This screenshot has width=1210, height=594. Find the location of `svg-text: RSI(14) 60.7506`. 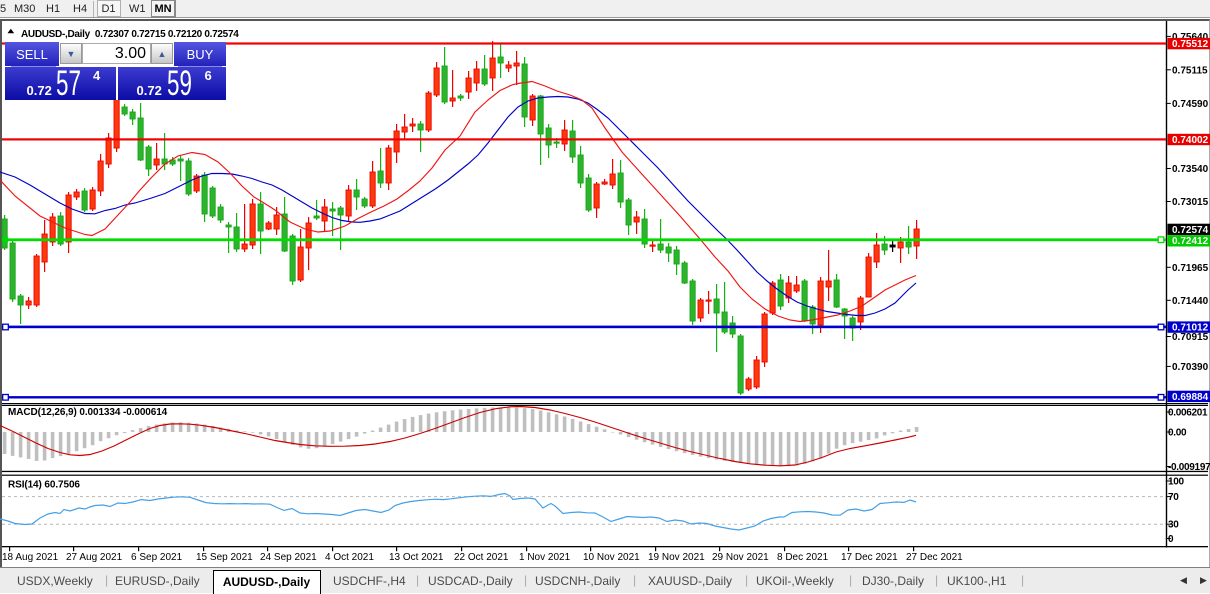

svg-text: RSI(14) 60.7506 is located at coordinates (44, 485).